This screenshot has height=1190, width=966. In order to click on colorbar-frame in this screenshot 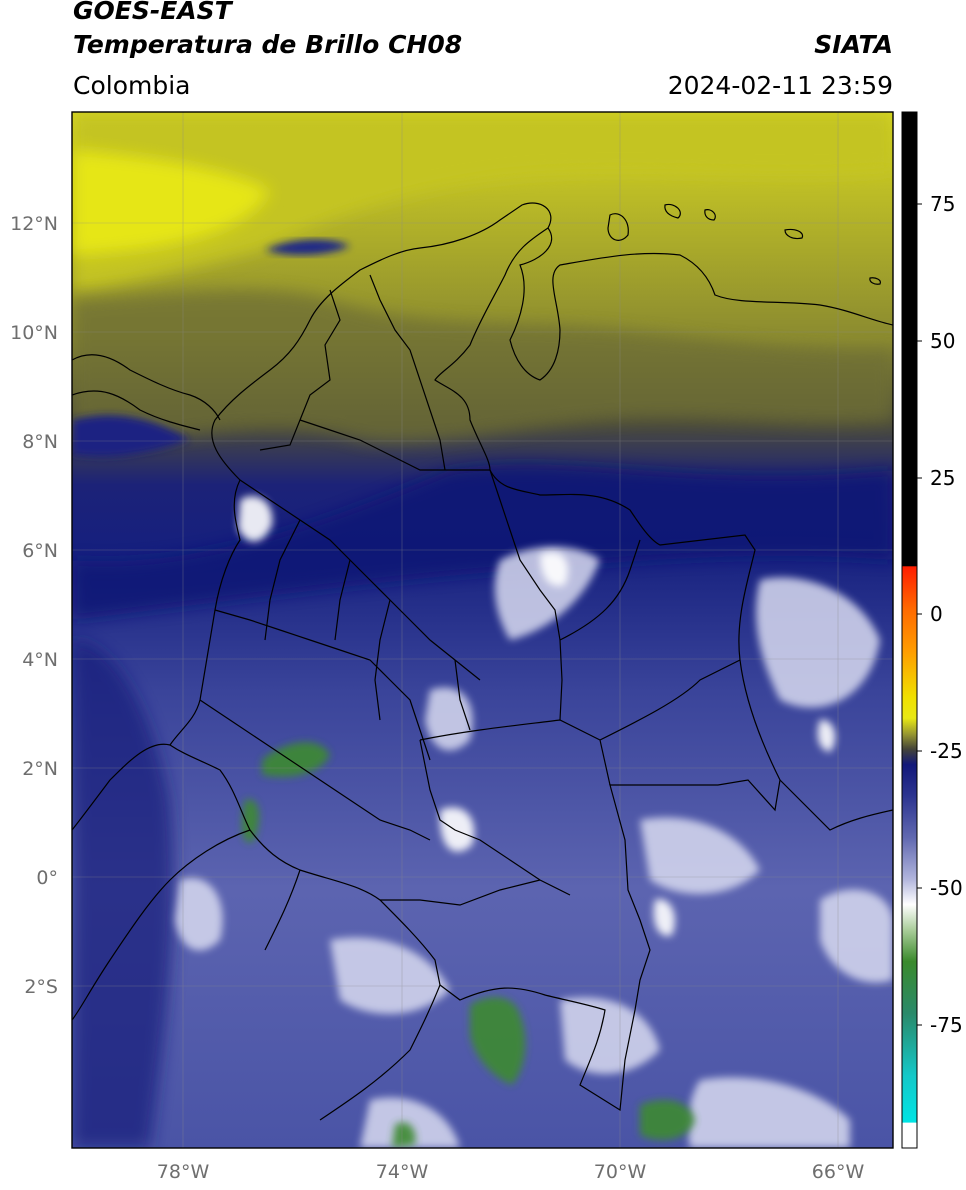, I will do `click(909, 630)`.